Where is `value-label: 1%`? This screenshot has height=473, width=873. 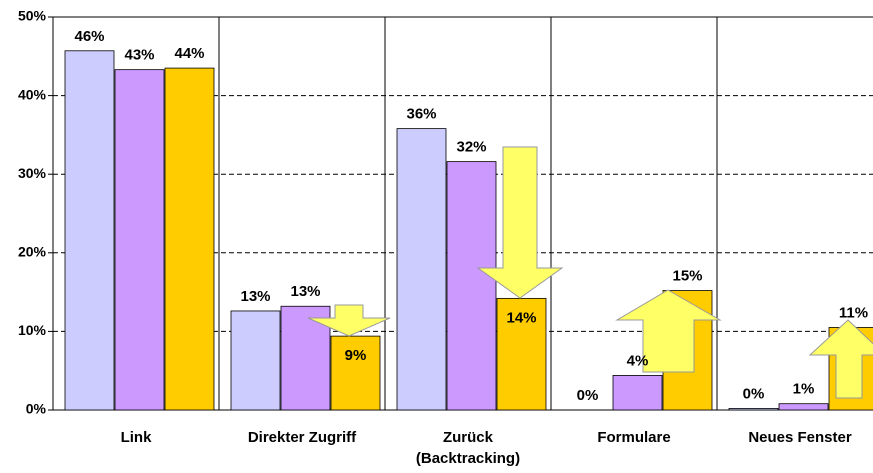 value-label: 1% is located at coordinates (804, 389).